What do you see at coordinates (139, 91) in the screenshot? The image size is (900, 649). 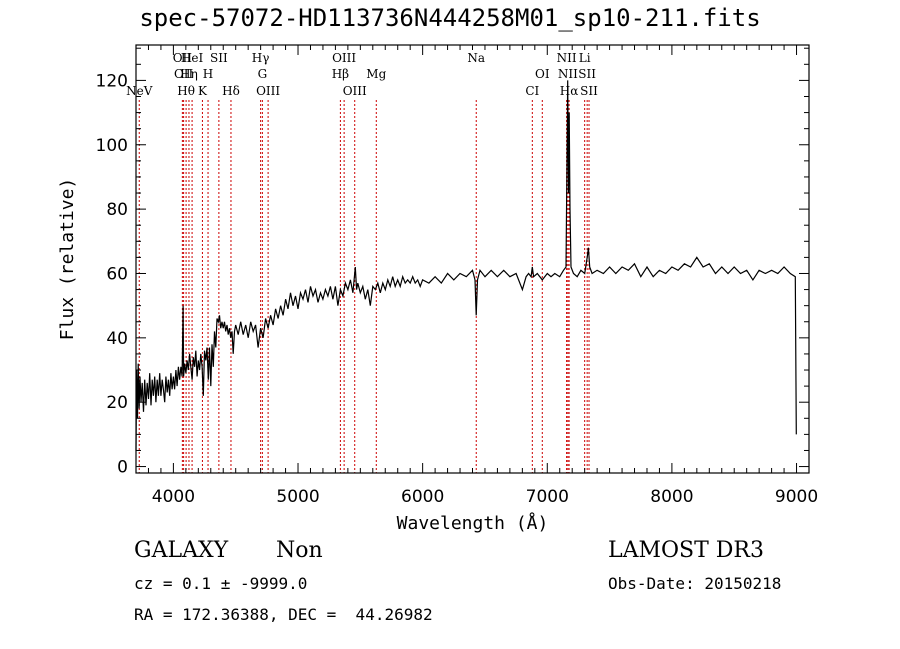 I see `line-marker-label: NeV` at bounding box center [139, 91].